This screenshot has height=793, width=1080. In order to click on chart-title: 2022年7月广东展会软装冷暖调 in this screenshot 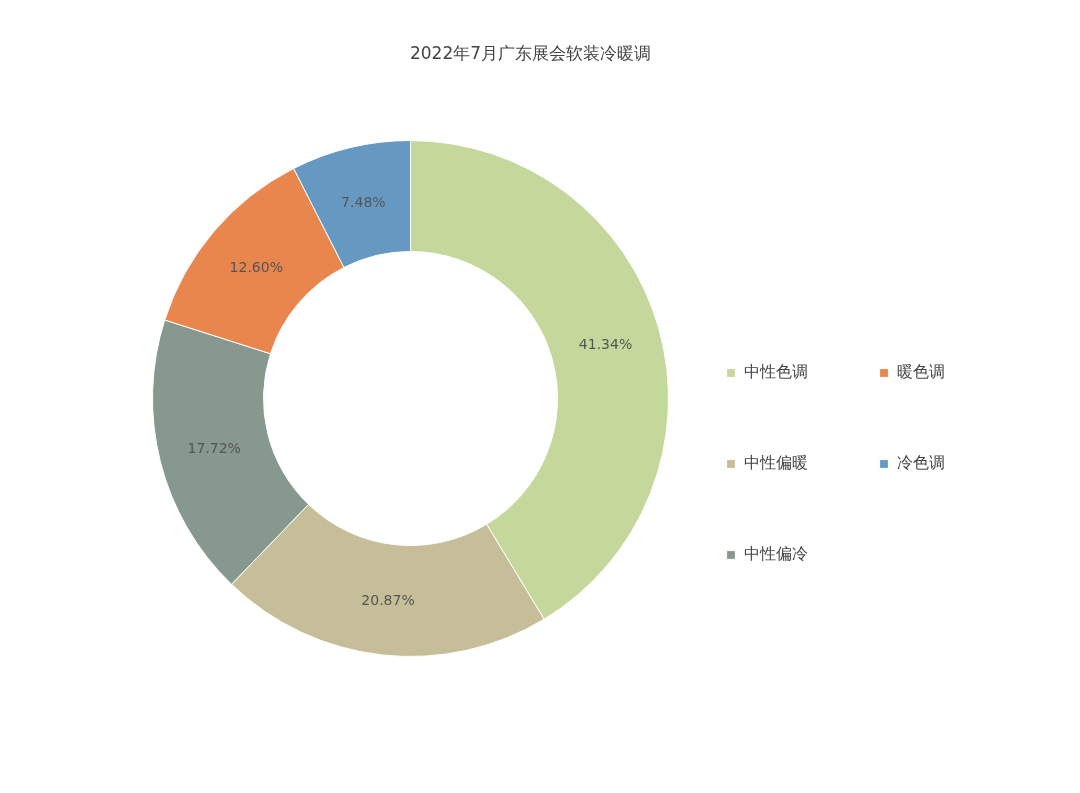, I will do `click(530, 52)`.